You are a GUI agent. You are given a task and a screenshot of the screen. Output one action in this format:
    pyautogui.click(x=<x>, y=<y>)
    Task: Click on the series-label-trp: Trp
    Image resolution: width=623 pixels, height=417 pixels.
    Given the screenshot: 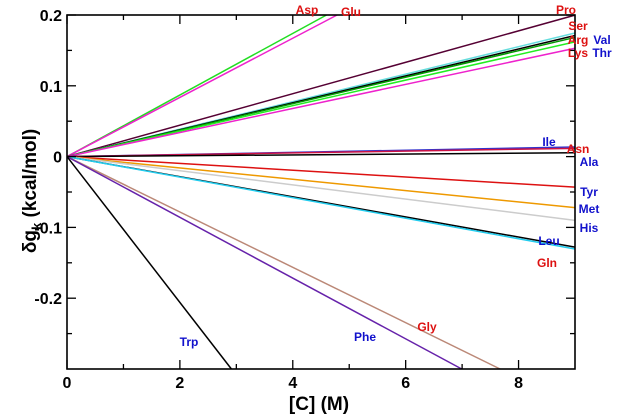 What is the action you would take?
    pyautogui.click(x=189, y=342)
    